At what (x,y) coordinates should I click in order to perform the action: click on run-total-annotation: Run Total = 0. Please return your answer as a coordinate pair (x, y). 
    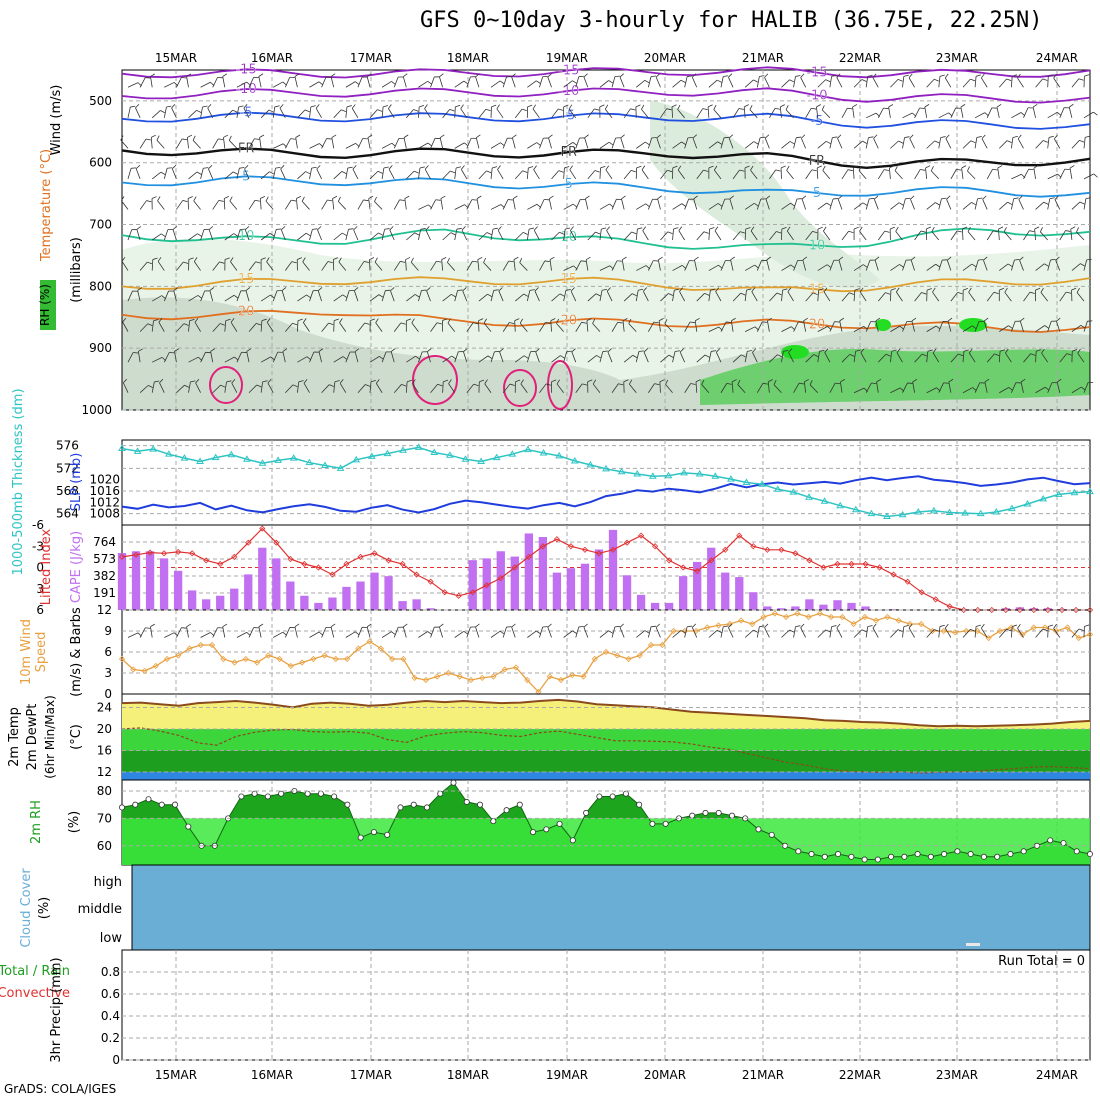
    Looking at the image, I should click on (1041, 961).